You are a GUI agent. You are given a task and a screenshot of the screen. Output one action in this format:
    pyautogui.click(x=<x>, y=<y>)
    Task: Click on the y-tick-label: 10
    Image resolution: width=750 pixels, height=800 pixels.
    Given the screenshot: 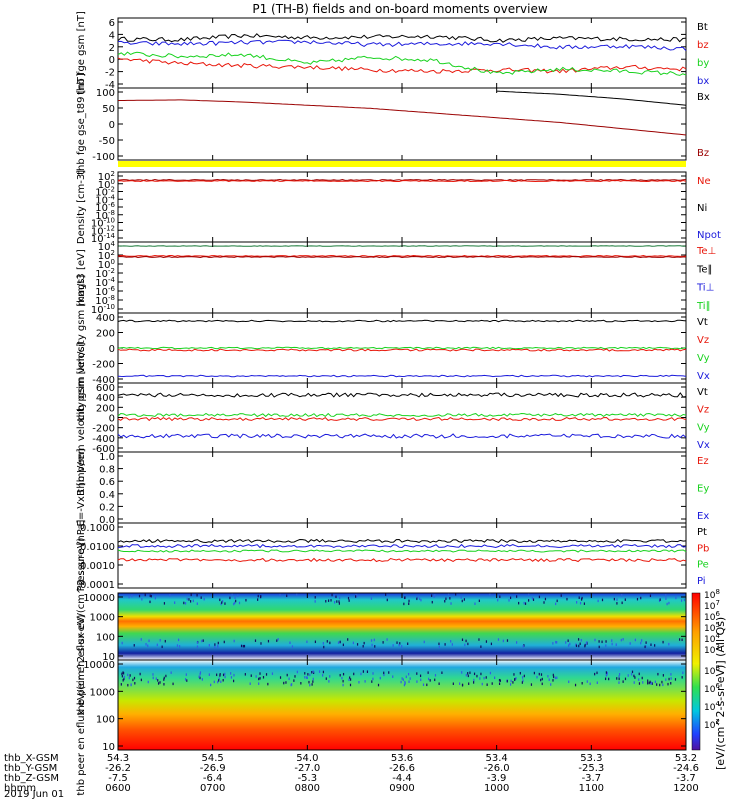 What is the action you would take?
    pyautogui.click(x=108, y=747)
    